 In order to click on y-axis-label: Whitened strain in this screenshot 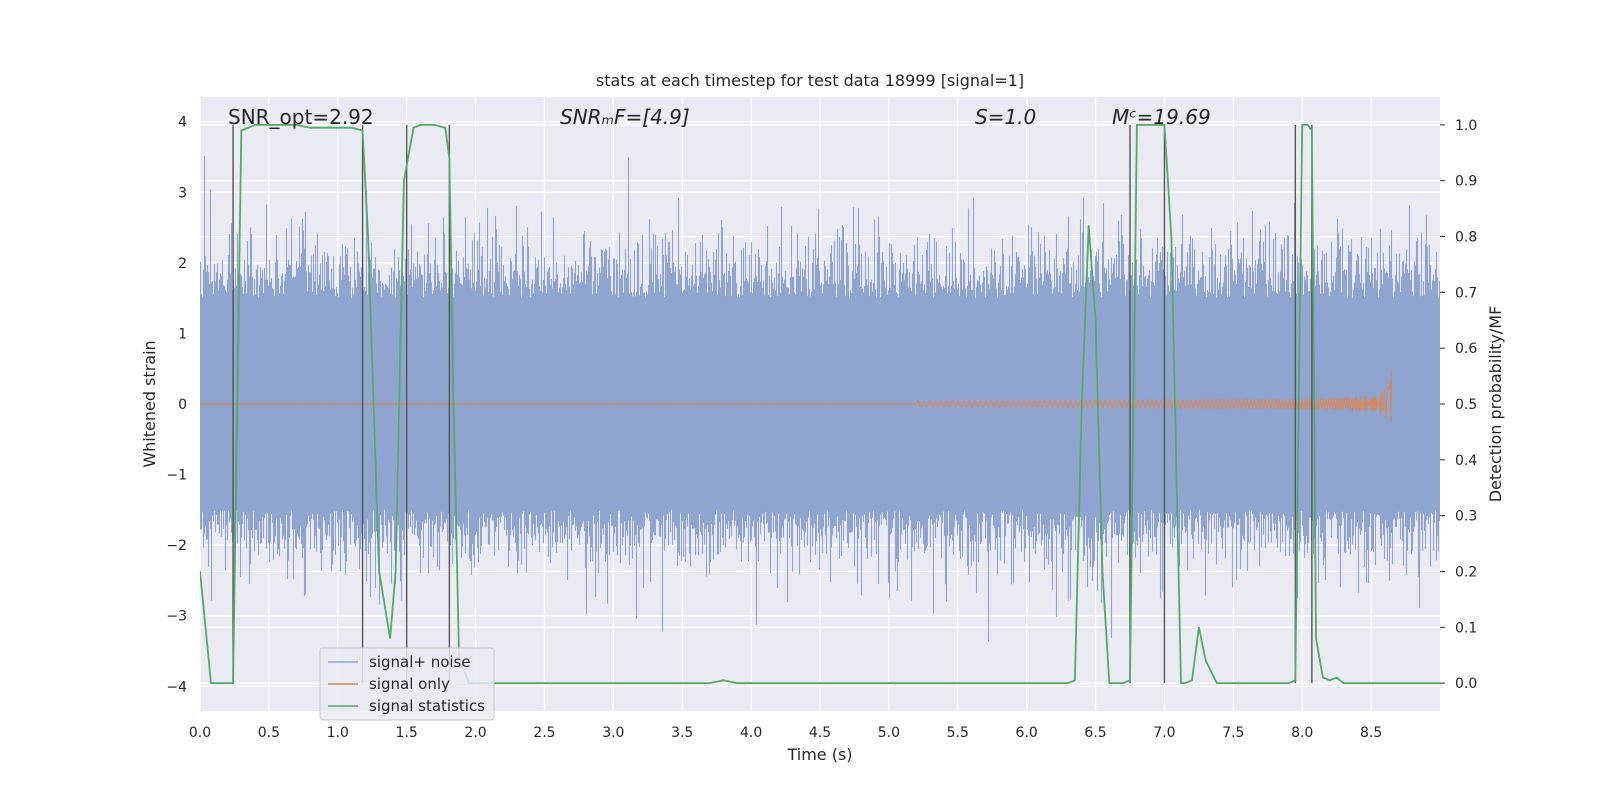, I will do `click(149, 403)`.